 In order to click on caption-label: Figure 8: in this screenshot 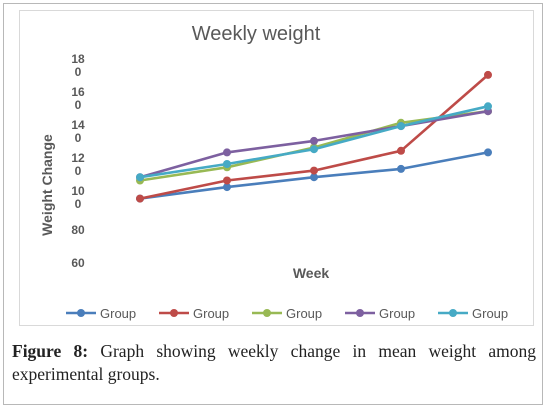, I will do `click(50, 351)`.